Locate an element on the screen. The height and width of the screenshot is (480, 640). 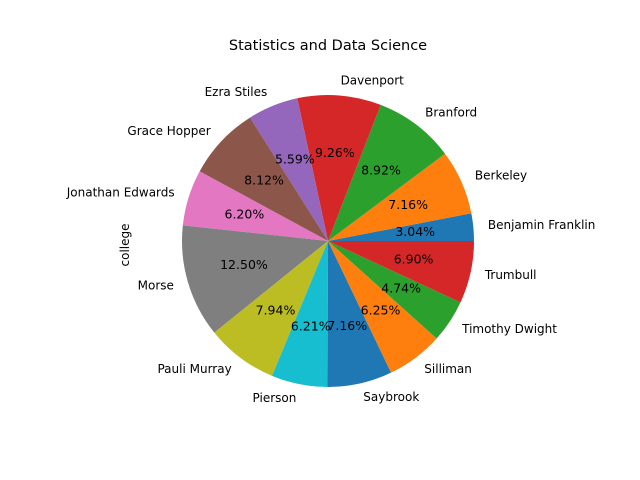
percent-label-jonathan-edwards: 6.20% is located at coordinates (245, 213).